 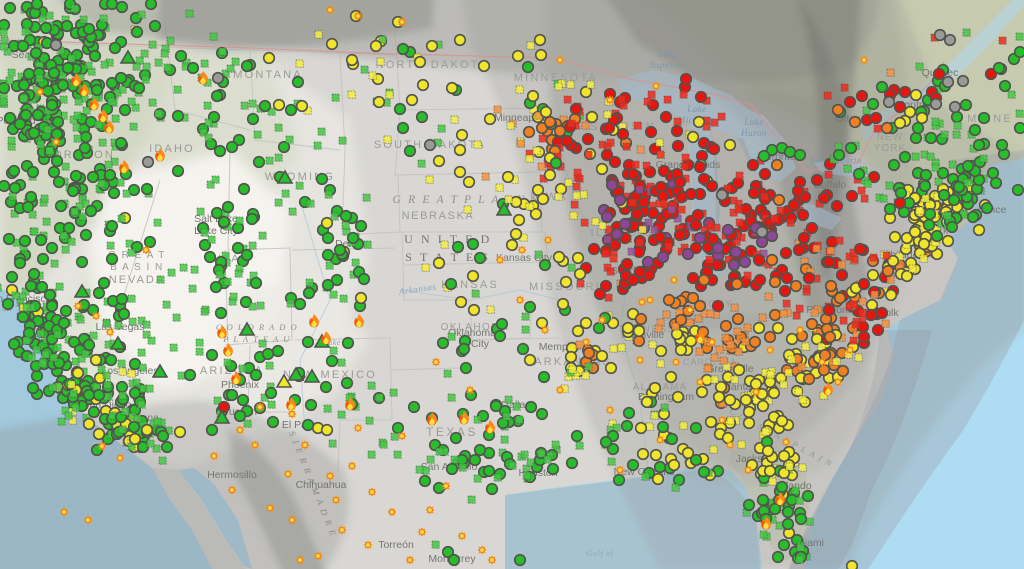 I want to click on svg-text: TENNESSEE, so click(x=655, y=329).